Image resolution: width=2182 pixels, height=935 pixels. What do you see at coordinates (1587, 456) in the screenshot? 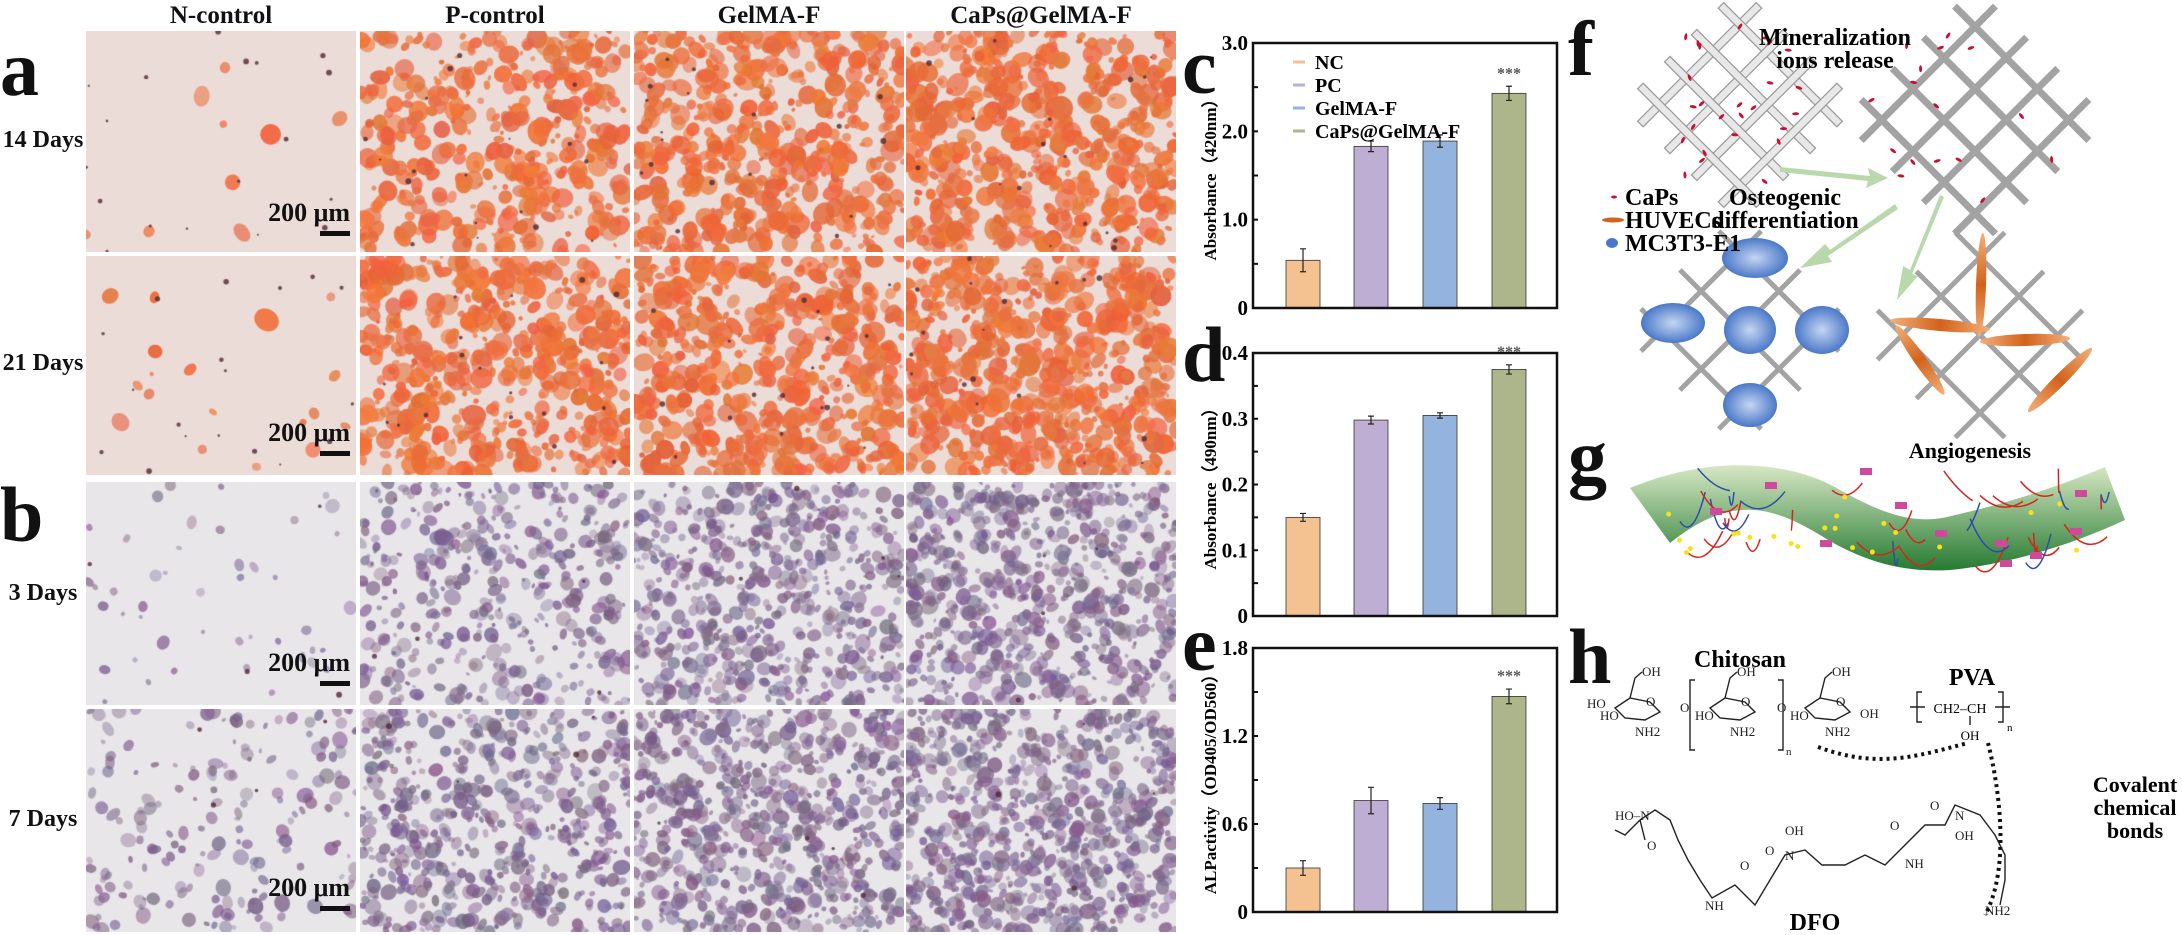
I see `panel-label-g: g` at bounding box center [1587, 456].